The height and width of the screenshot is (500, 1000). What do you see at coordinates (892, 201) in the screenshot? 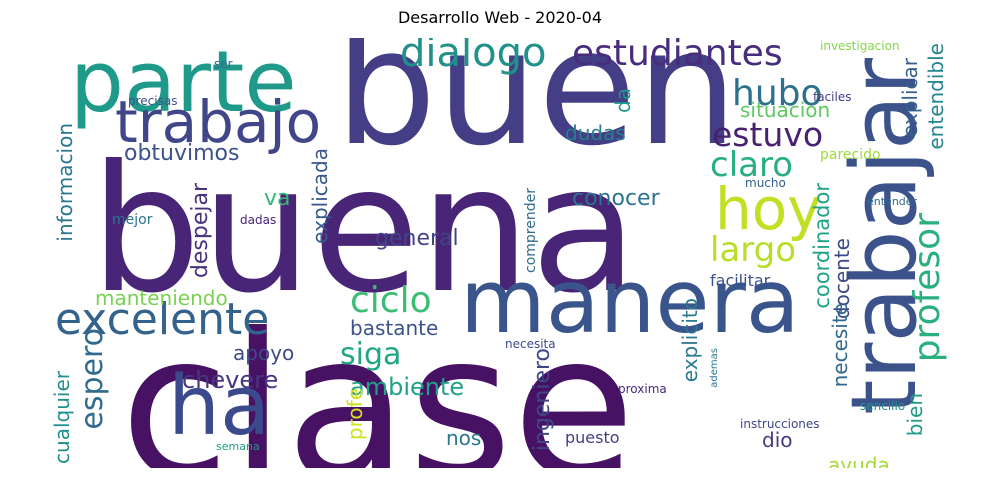
I see `word: entender` at bounding box center [892, 201].